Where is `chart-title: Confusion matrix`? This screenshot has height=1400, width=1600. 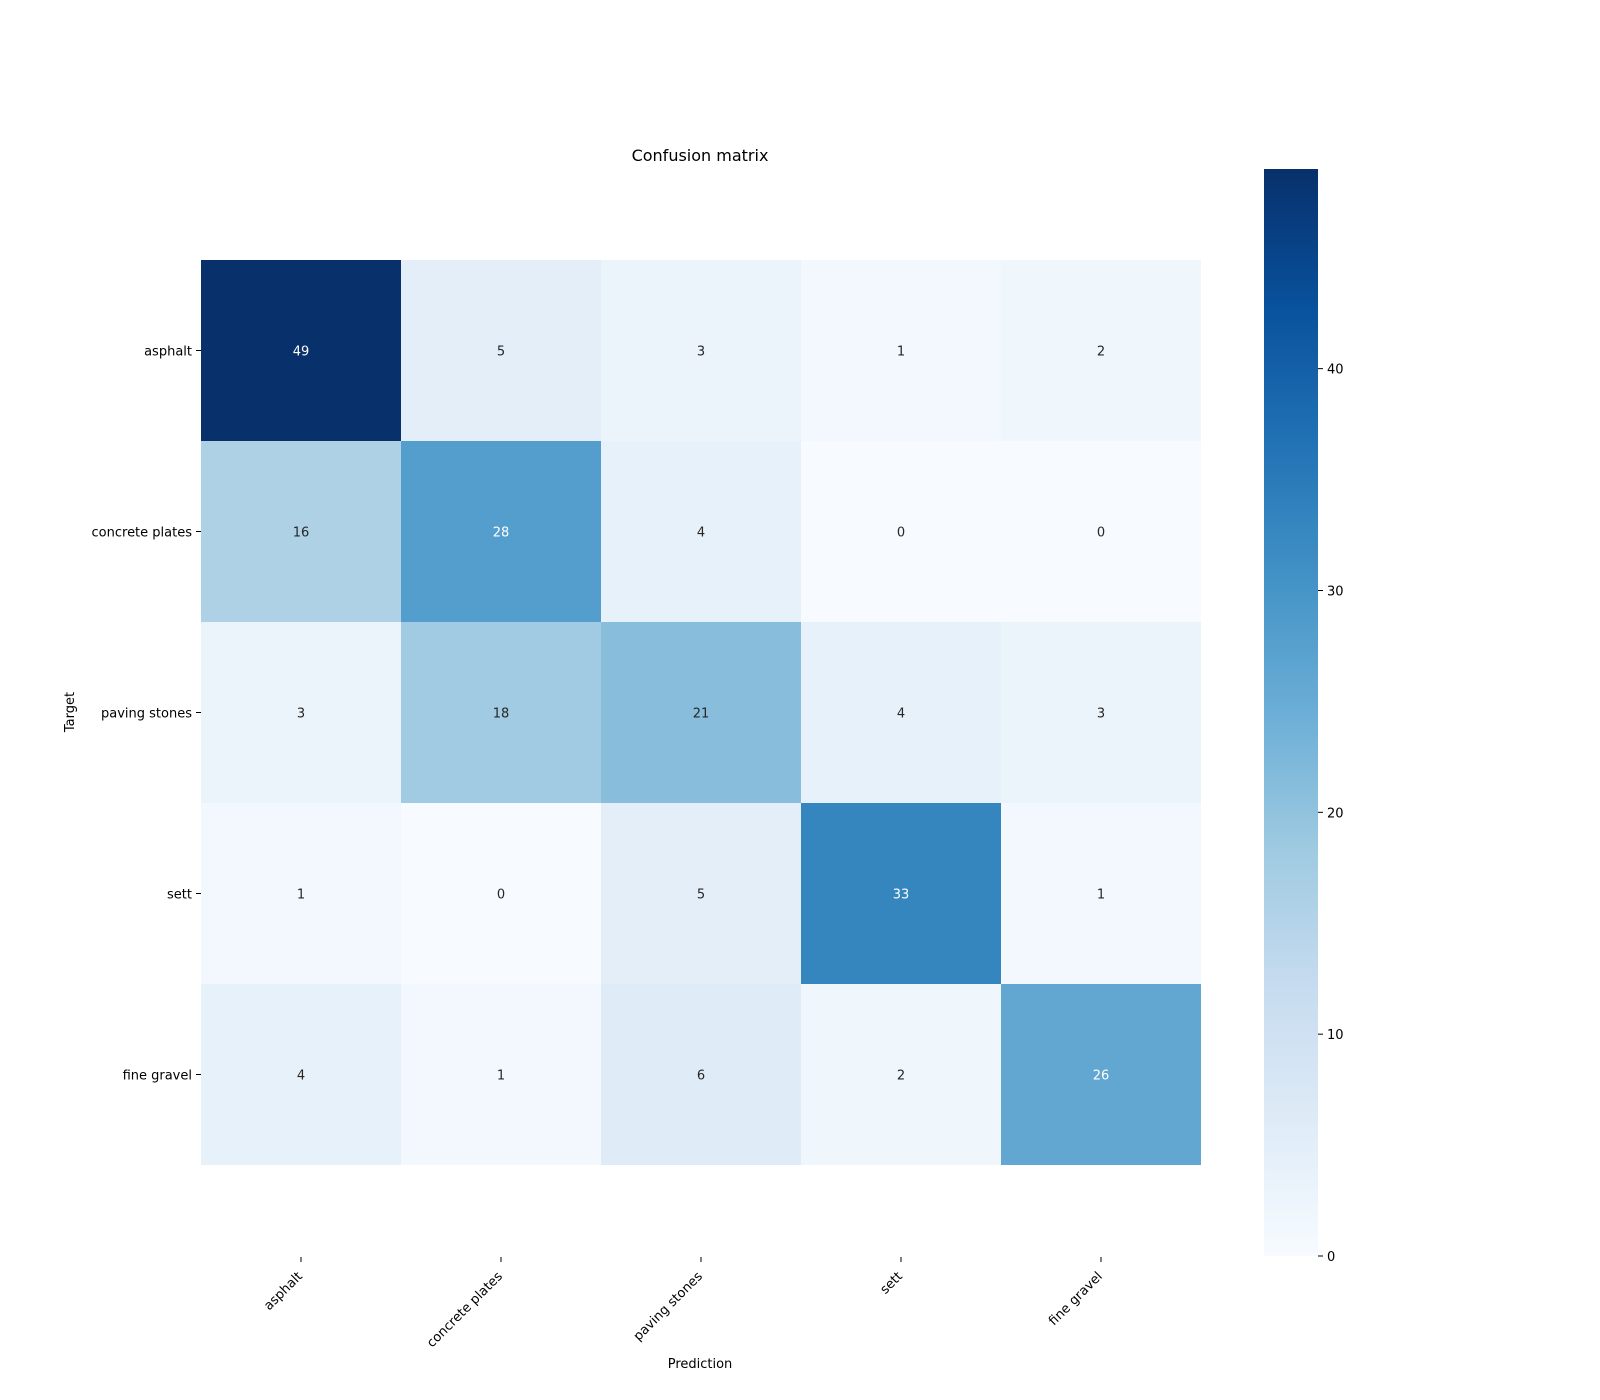 chart-title: Confusion matrix is located at coordinates (700, 155).